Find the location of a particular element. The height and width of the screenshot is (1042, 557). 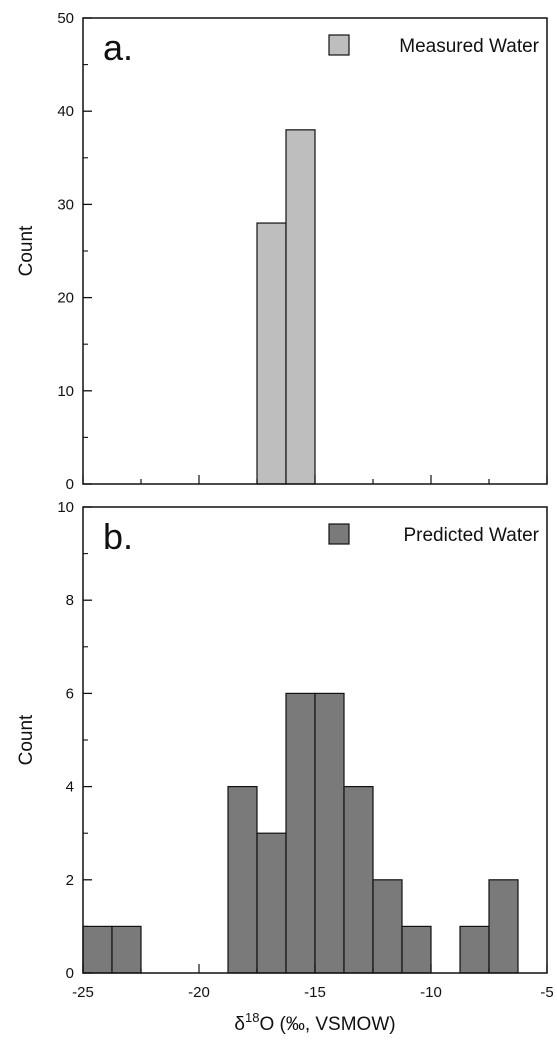

legend-label: Predicted Water is located at coordinates (471, 535).